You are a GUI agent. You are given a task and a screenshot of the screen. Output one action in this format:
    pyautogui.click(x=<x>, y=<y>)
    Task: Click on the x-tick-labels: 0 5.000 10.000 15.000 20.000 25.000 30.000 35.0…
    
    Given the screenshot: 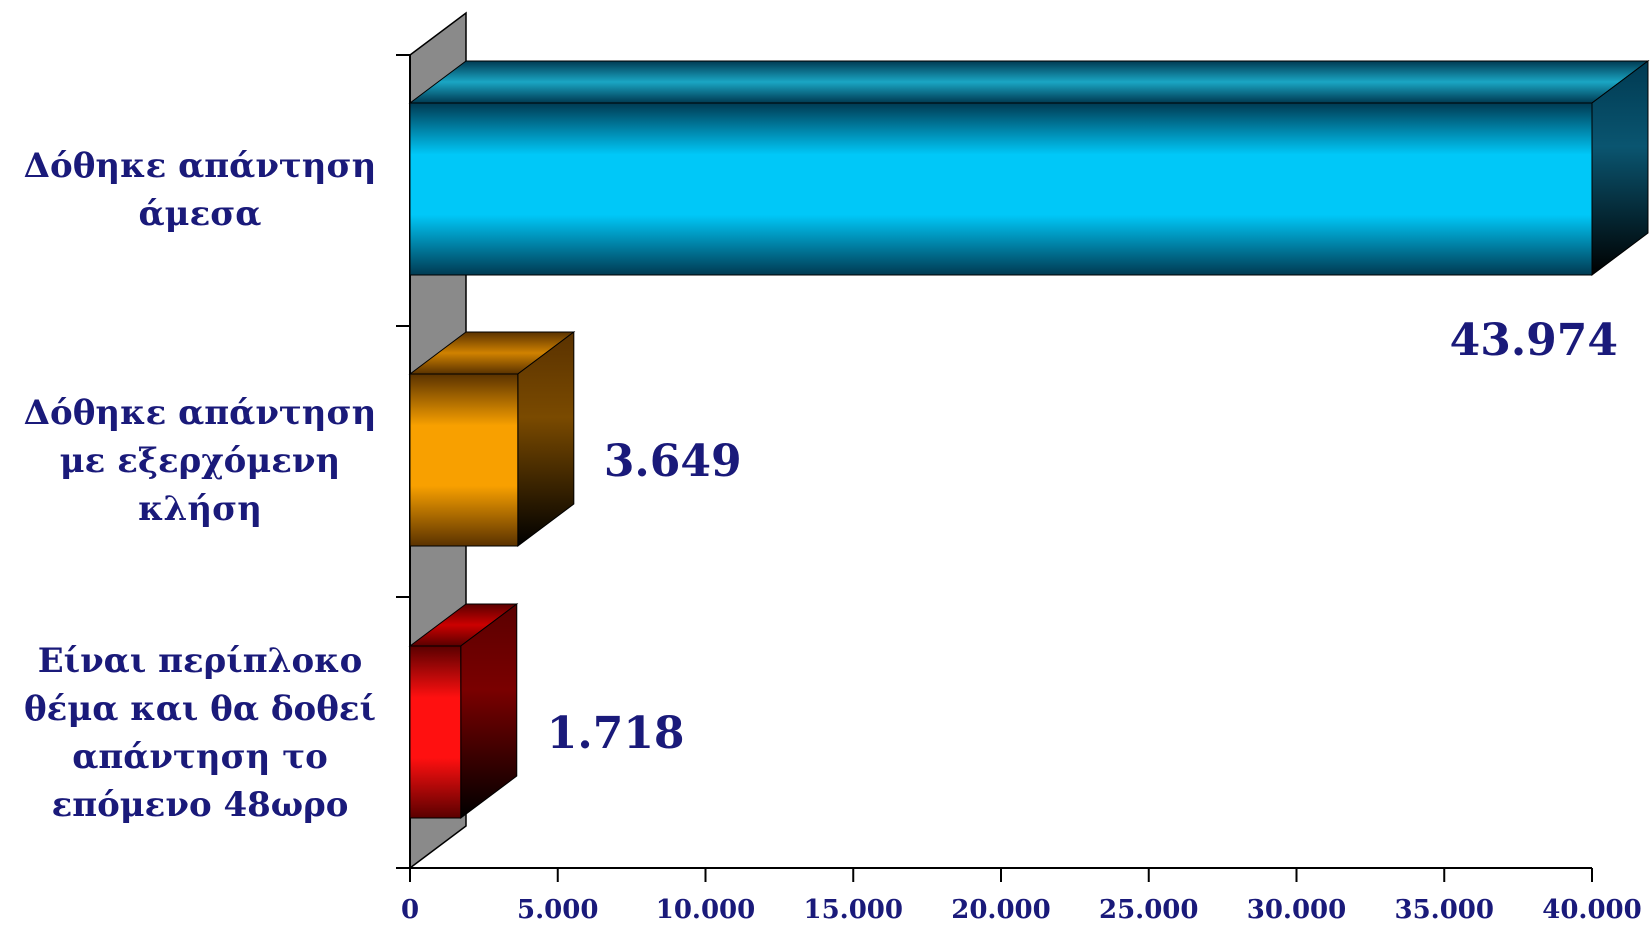 What is the action you would take?
    pyautogui.click(x=1021, y=910)
    